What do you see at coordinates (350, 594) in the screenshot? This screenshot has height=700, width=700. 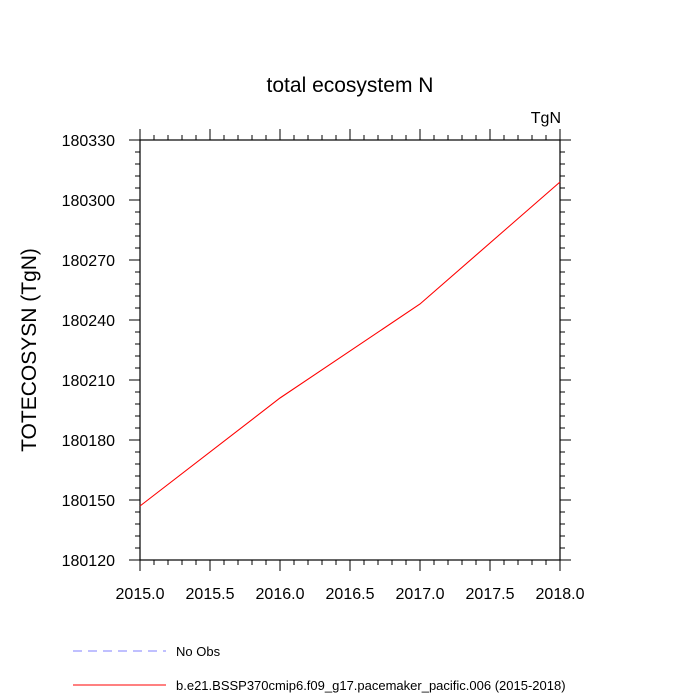 I see `x-tick-label: 2016.5` at bounding box center [350, 594].